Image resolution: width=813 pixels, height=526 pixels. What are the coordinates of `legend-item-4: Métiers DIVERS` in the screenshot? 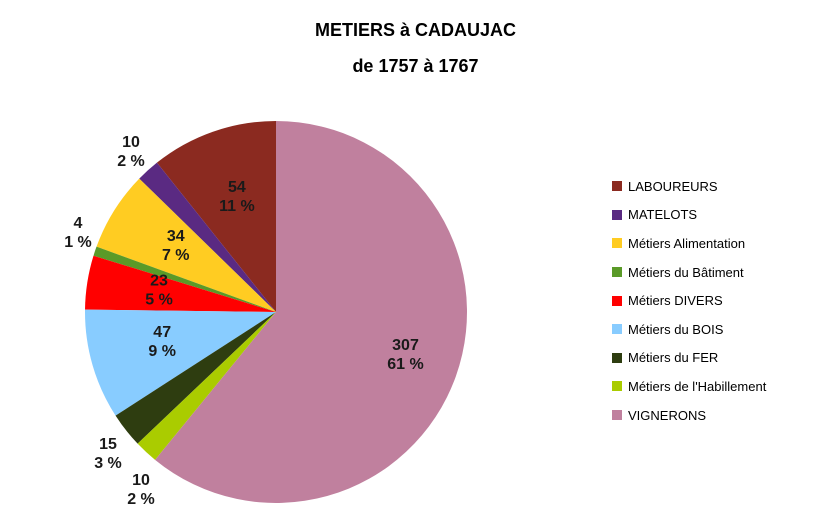 It's located at (689, 300).